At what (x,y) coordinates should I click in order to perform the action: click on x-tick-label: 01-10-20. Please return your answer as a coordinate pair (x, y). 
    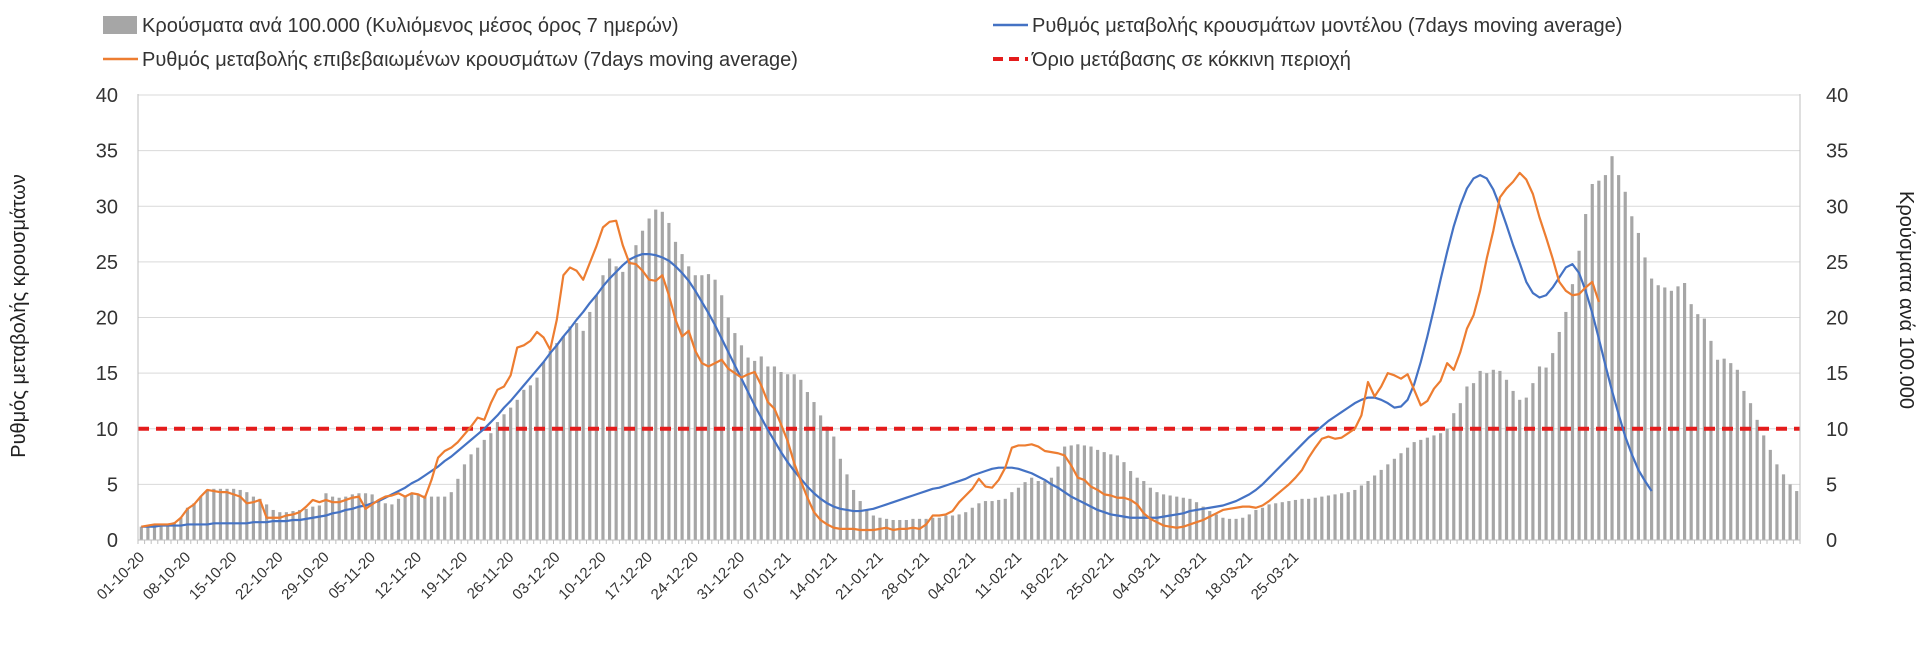
    Looking at the image, I should click on (121, 576).